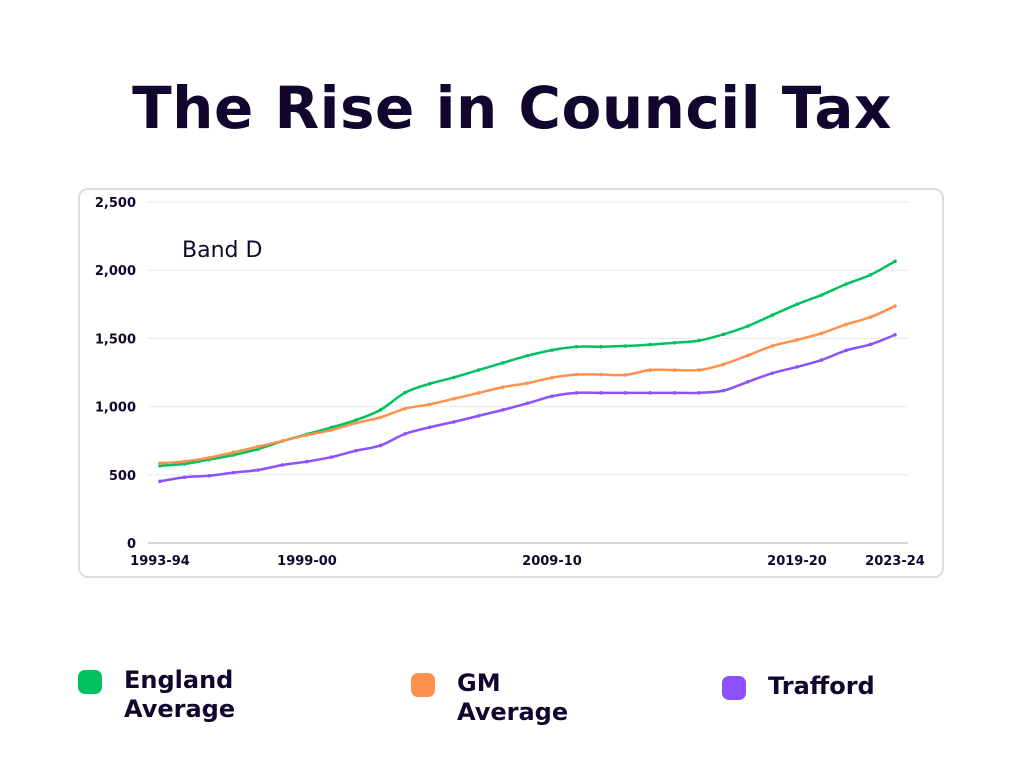 The width and height of the screenshot is (1024, 768). Describe the element at coordinates (115, 339) in the screenshot. I see `y-tick-label: 1,500` at that location.